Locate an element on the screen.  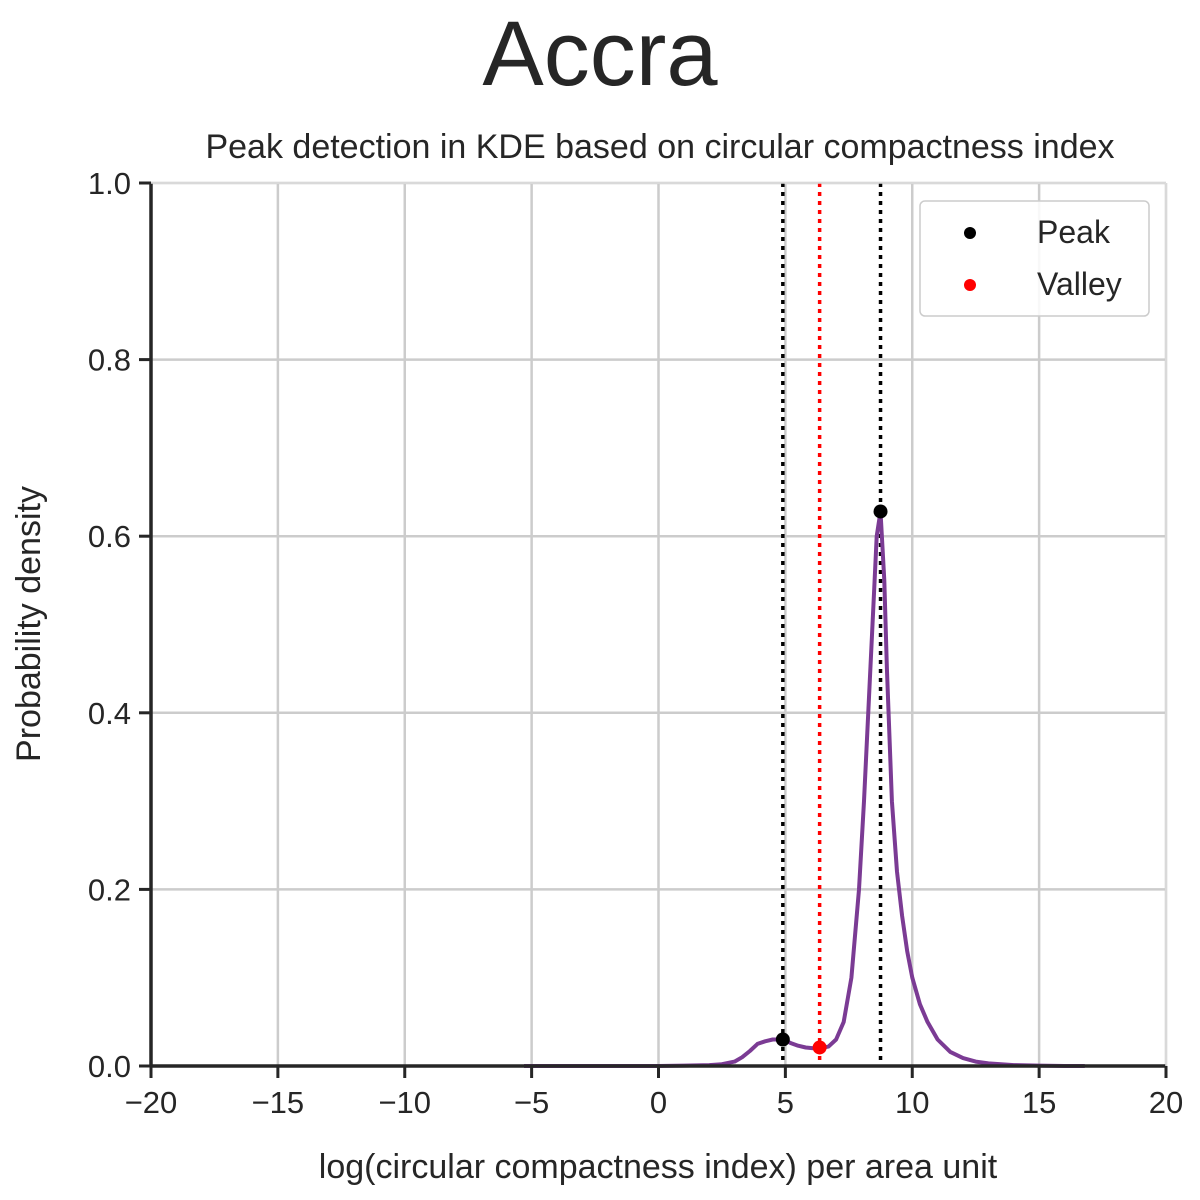
x-tick-label: −5 is located at coordinates (531, 1102).